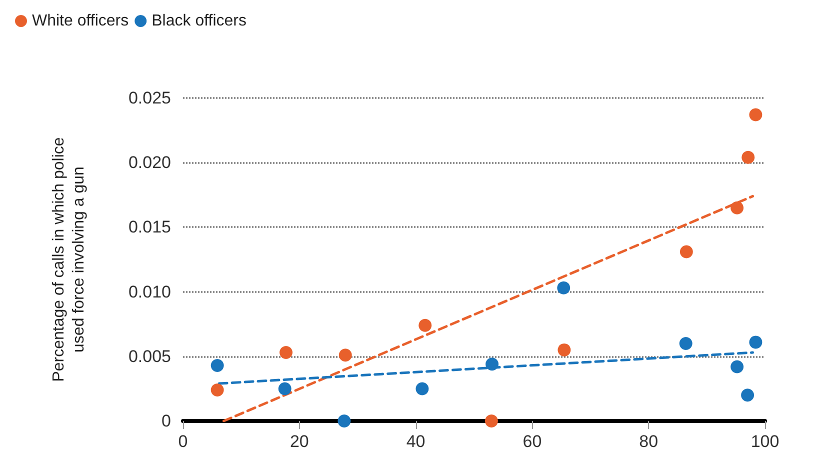 This screenshot has width=823, height=472. I want to click on x-tick-label: 80, so click(648, 441).